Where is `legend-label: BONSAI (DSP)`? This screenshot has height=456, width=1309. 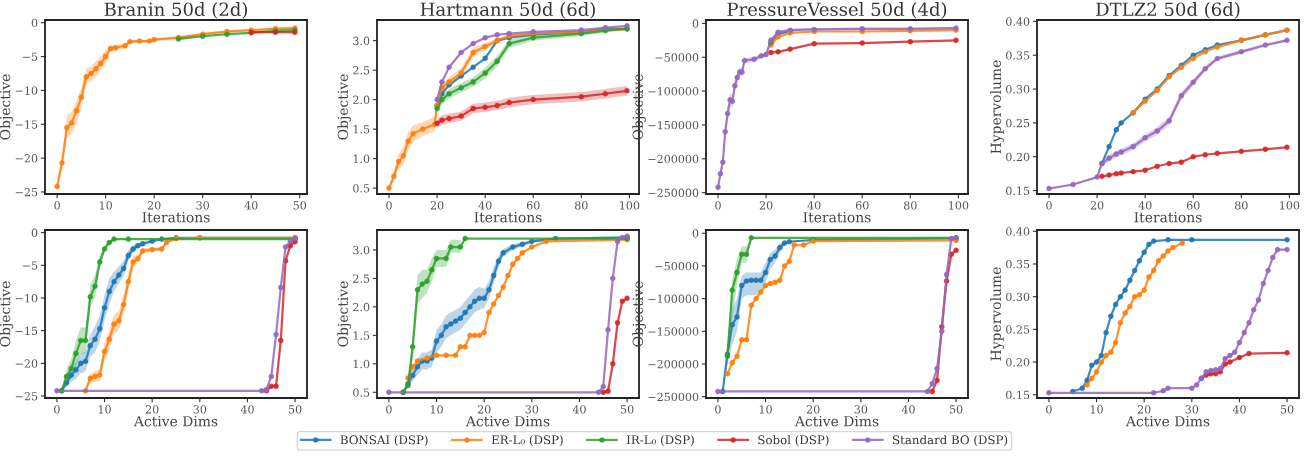 legend-label: BONSAI (DSP) is located at coordinates (384, 440).